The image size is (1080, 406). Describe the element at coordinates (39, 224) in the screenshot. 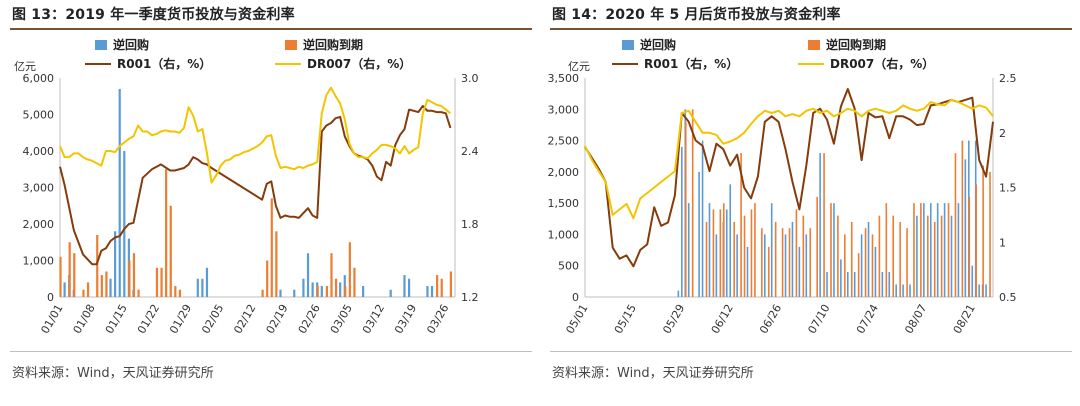

I see `y-left-tick-label: 2,000` at that location.